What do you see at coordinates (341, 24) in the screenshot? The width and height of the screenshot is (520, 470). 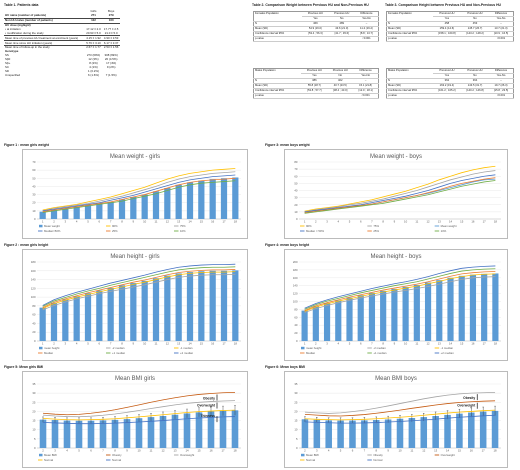 I see `cell-value: 489` at bounding box center [341, 24].